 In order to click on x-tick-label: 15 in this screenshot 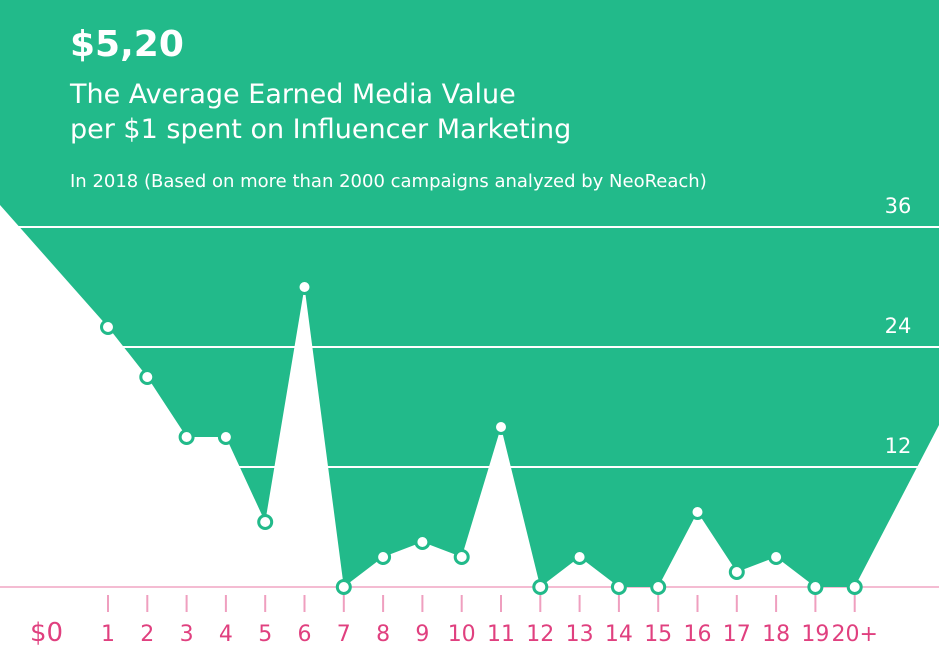, I will do `click(658, 634)`.